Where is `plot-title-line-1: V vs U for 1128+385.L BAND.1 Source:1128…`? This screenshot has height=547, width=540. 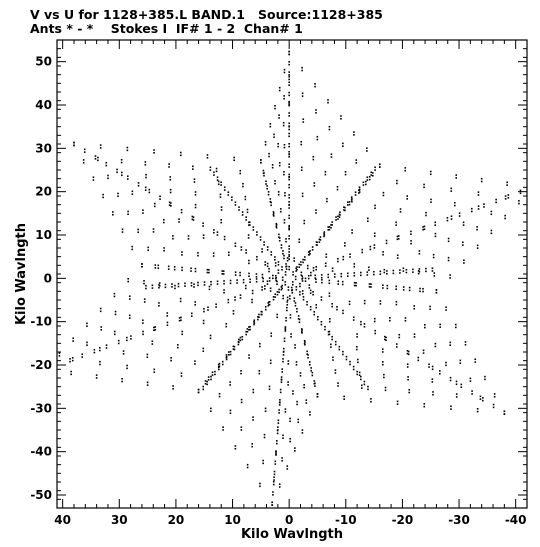
plot-title-line-1: V vs U for 1128+385.L BAND.1 Source:1128… is located at coordinates (206, 14).